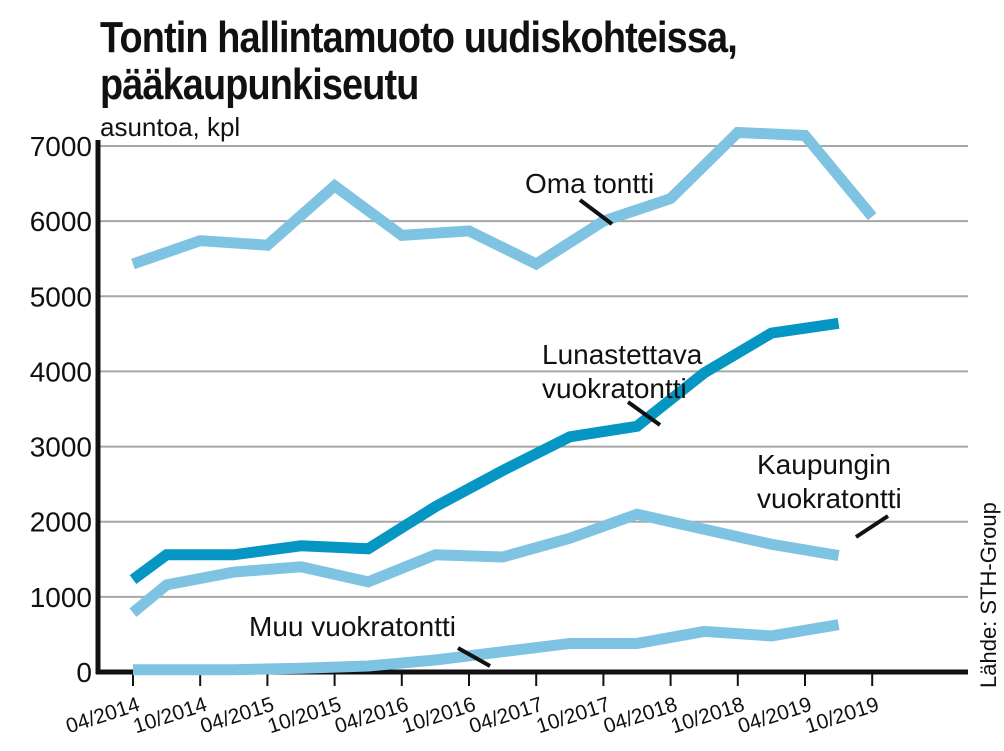 This screenshot has height=751, width=1004. I want to click on series-label-kaupungin-line1: Kaupungin, so click(824, 464).